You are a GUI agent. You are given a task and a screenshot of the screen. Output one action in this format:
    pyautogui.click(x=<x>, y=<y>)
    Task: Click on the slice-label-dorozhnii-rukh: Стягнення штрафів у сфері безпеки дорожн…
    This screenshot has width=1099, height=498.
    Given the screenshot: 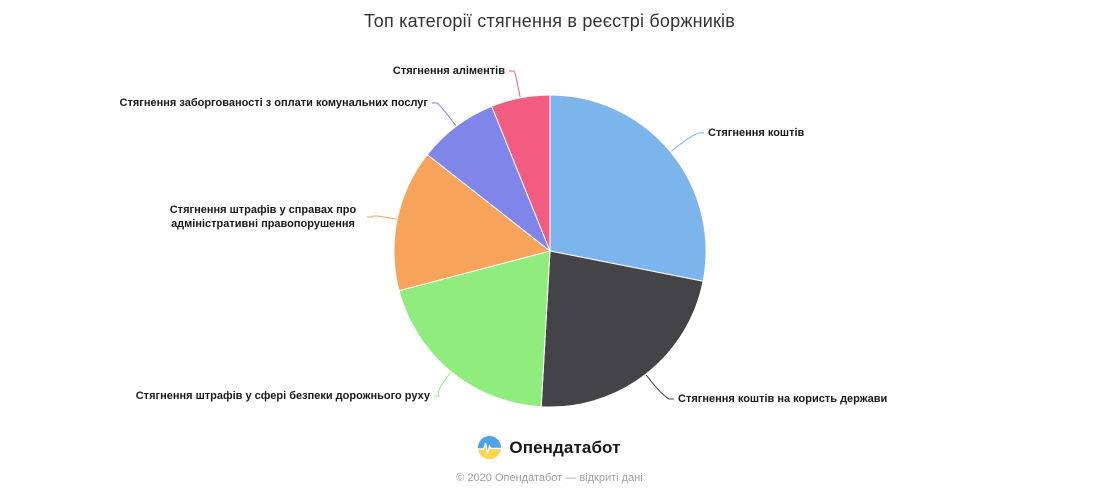 What is the action you would take?
    pyautogui.click(x=282, y=396)
    